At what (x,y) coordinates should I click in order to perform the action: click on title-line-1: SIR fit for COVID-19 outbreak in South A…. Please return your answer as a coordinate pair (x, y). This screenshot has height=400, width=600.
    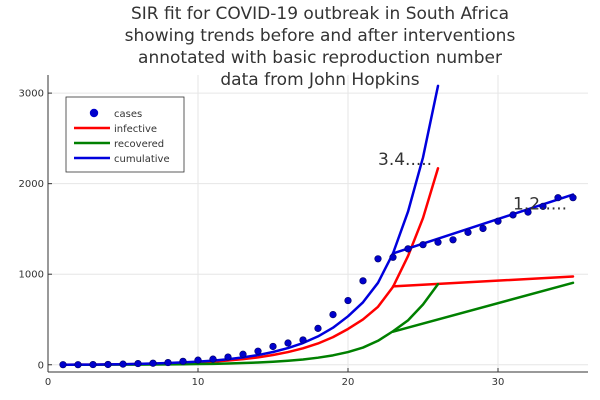
    Looking at the image, I should click on (320, 14).